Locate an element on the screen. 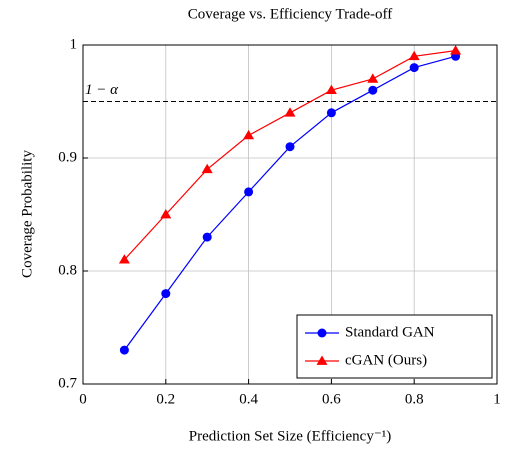 Image resolution: width=510 pixels, height=454 pixels. x-tick-label: 0.4 is located at coordinates (248, 399).